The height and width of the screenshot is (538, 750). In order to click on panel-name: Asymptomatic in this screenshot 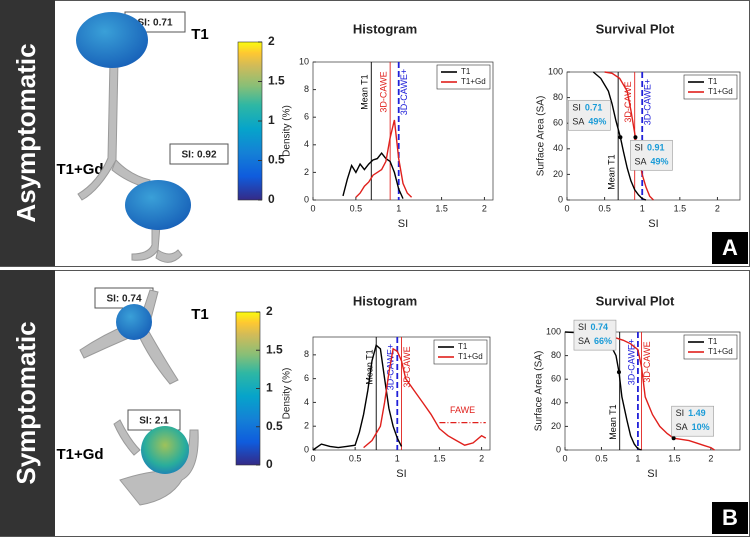, I will do `click(26, 132)`.